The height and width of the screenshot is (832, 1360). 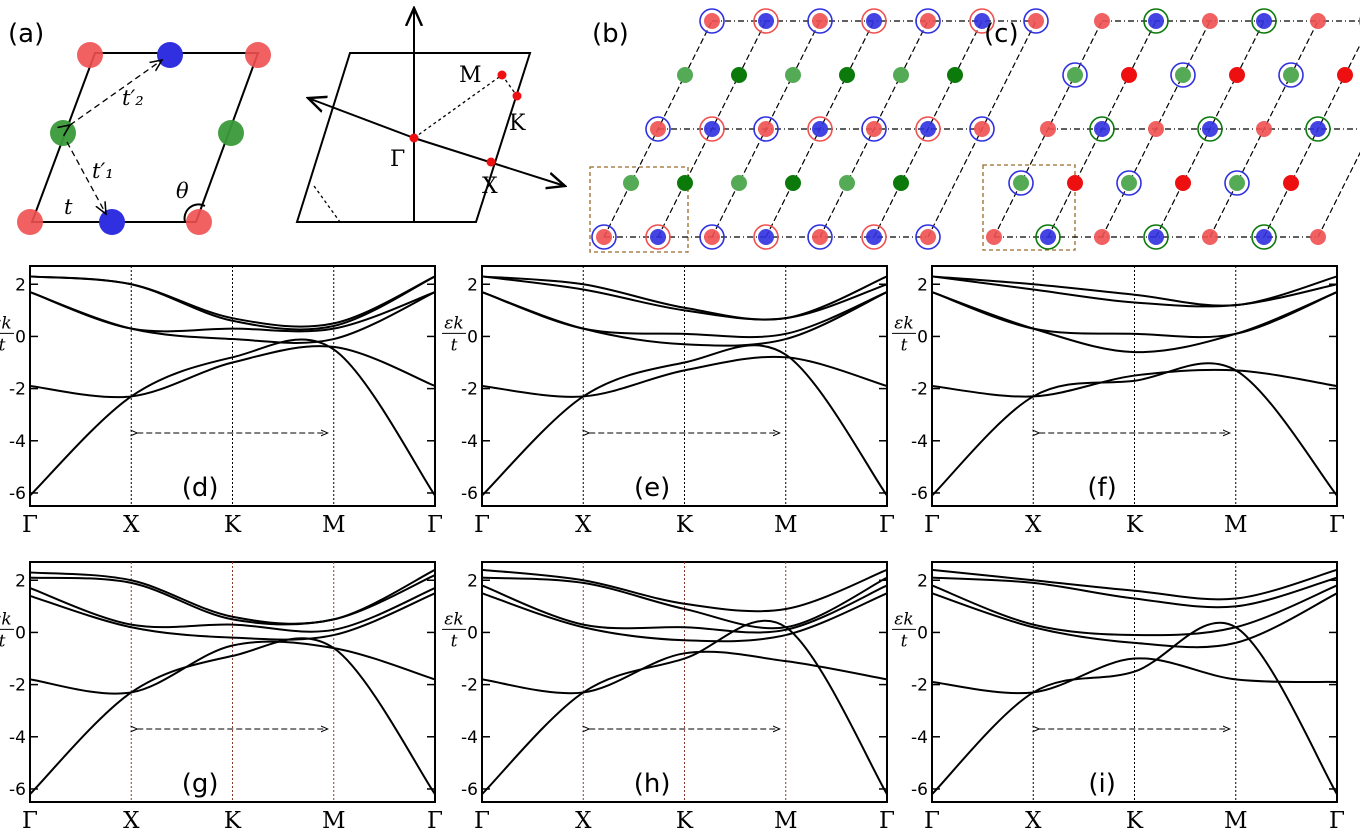 I want to click on band-panel-label: (d), so click(x=200, y=488).